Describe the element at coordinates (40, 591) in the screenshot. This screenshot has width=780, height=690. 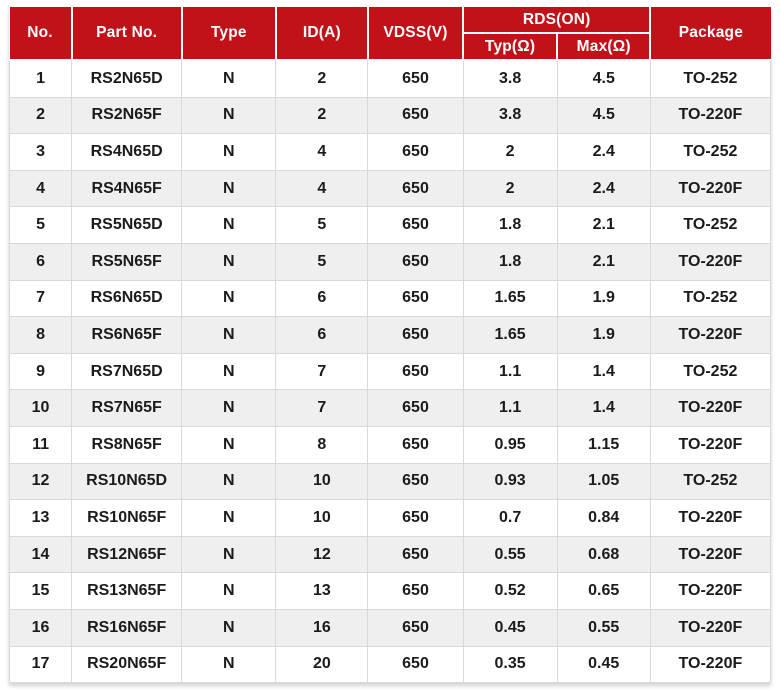
I see `cell-no: 15` at that location.